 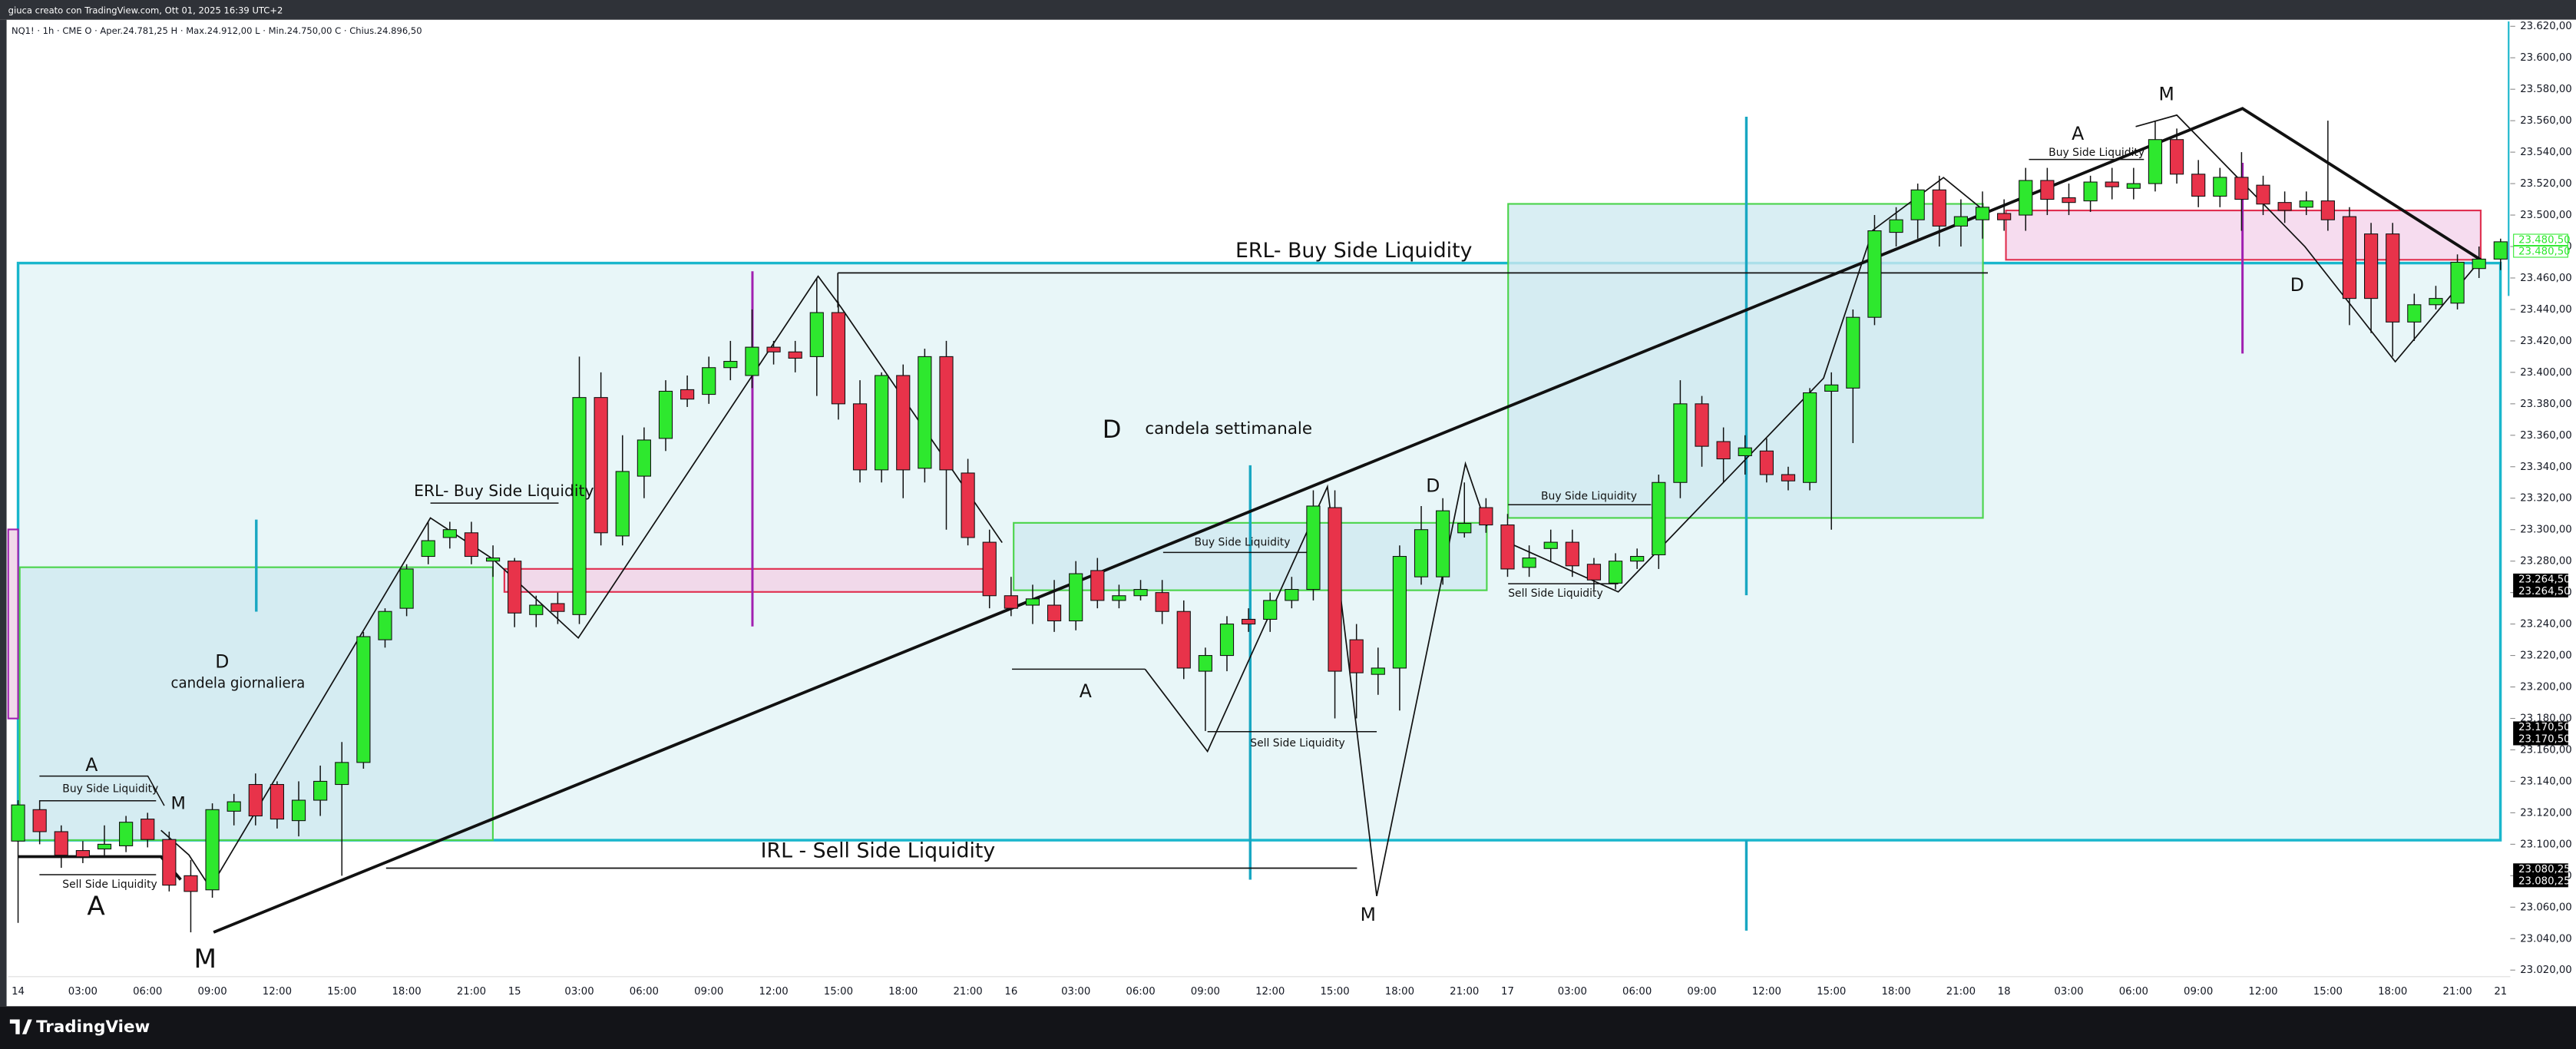 I want to click on annotation: ERL- Buy Side Liquidity, so click(x=1354, y=251).